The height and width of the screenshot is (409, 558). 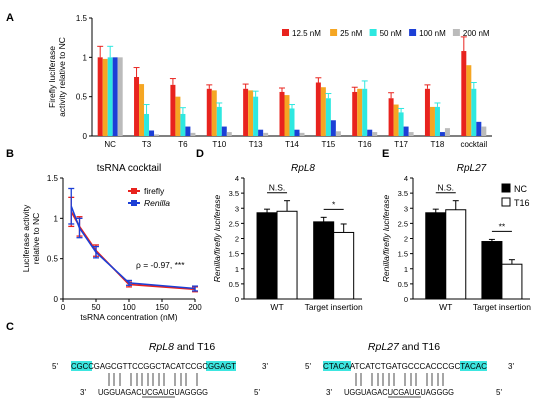 I want to click on y-tick-label-e: 4, so click(x=406, y=178).